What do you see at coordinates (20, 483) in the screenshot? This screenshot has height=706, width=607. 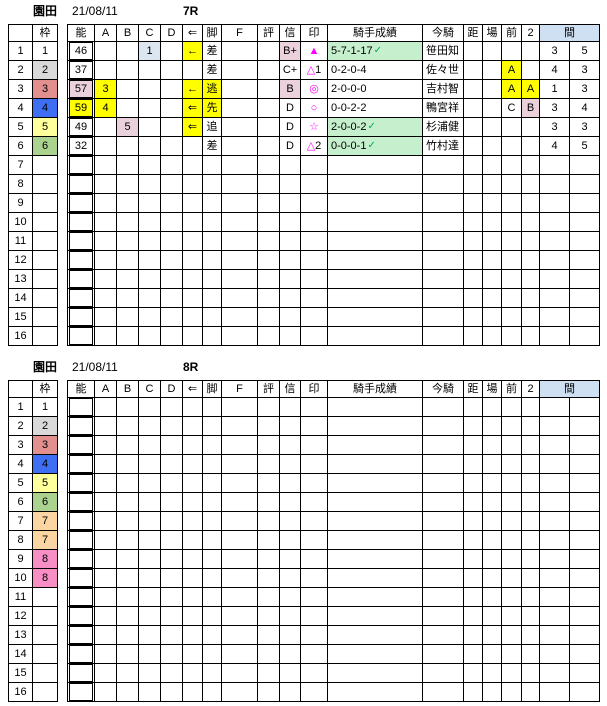 I see `row-number-cell: 5` at bounding box center [20, 483].